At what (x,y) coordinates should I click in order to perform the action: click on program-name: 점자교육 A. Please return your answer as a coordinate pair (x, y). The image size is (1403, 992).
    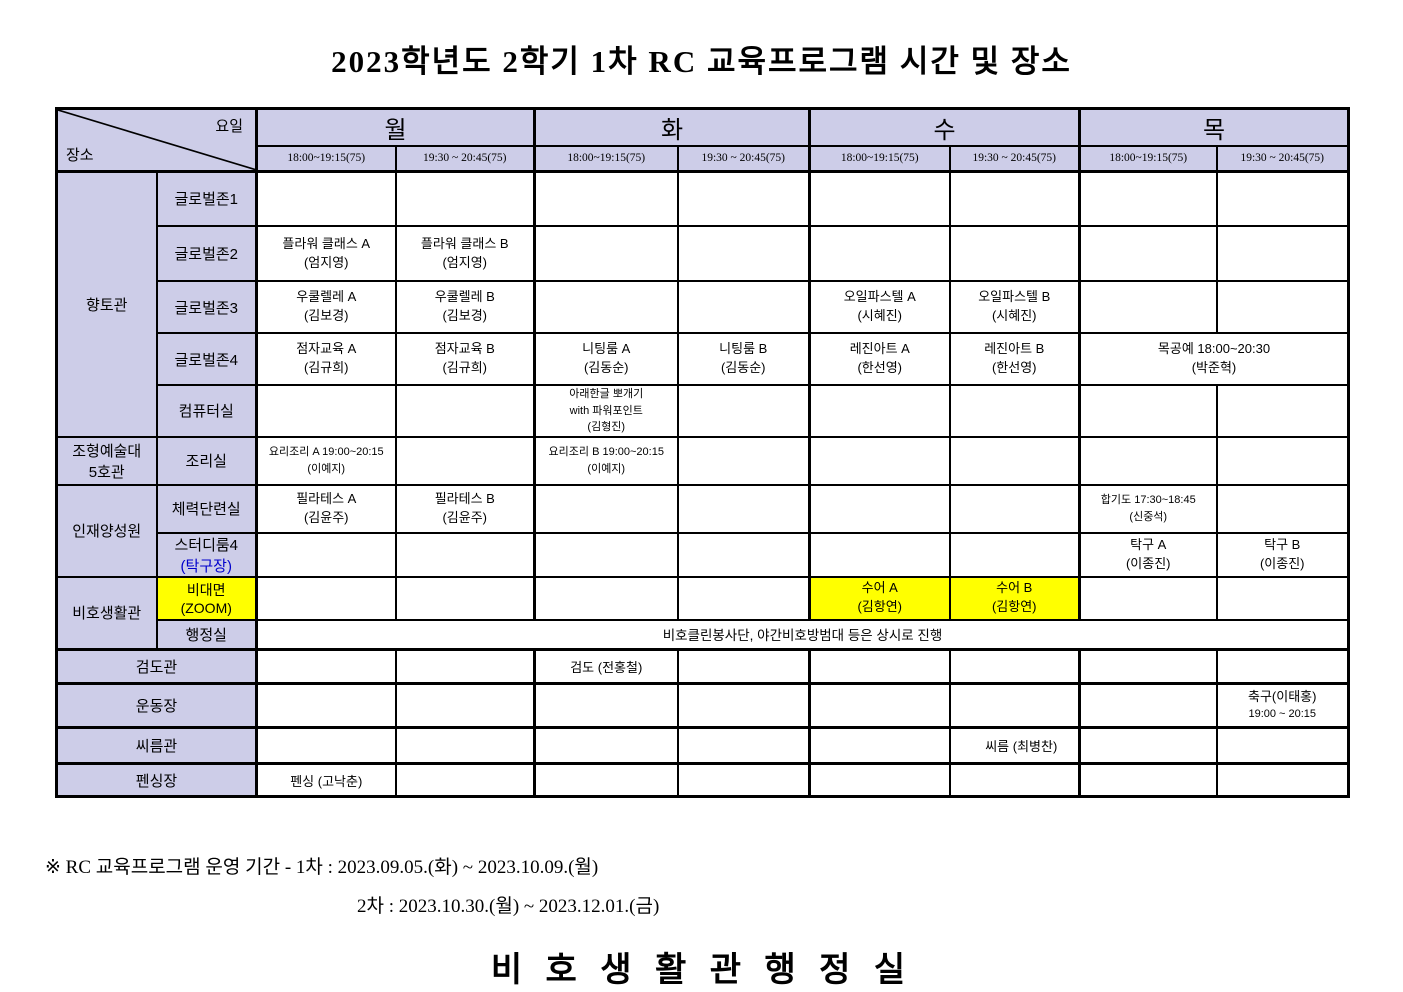
    Looking at the image, I should click on (326, 349).